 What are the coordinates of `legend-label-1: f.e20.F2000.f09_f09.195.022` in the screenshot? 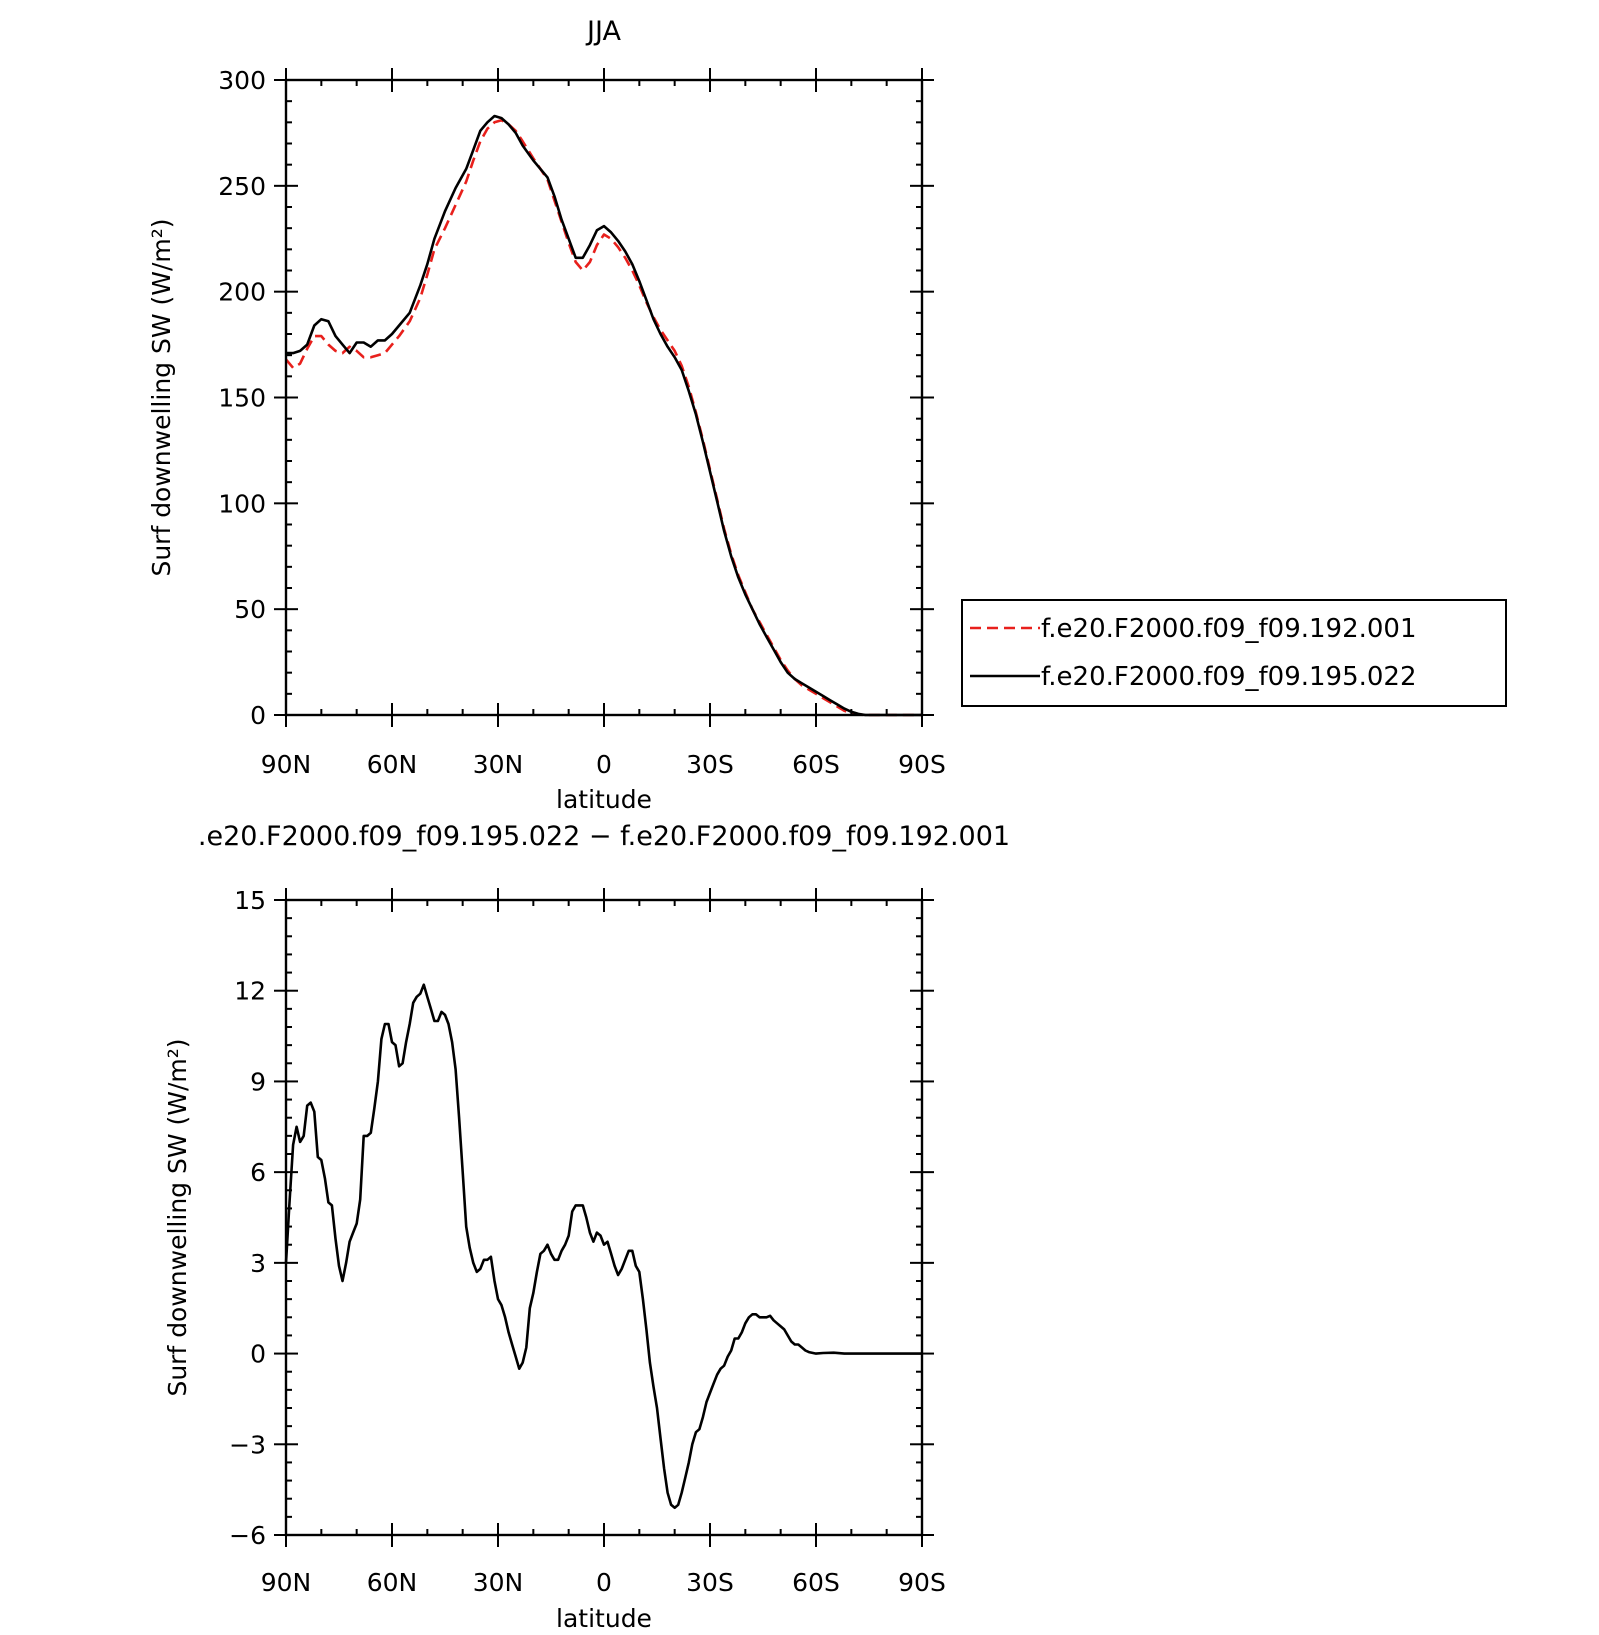 It's located at (1229, 677).